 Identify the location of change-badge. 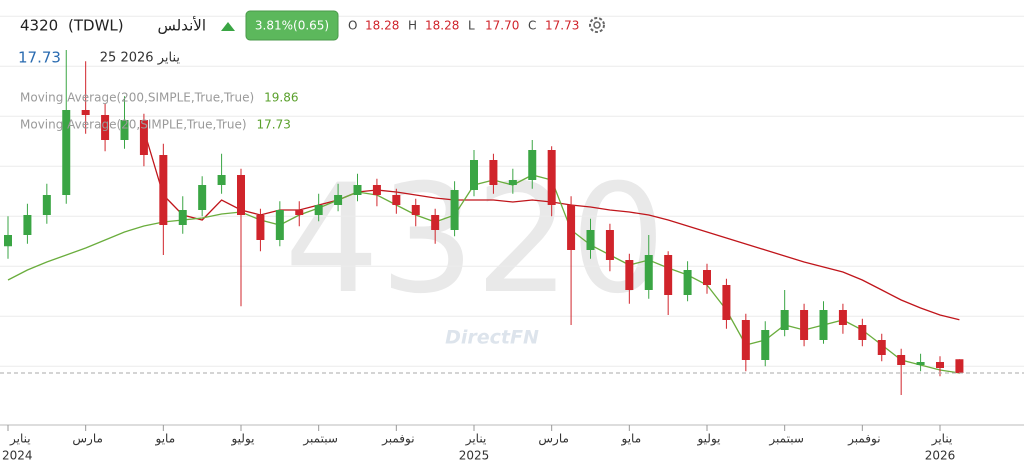
(292, 25).